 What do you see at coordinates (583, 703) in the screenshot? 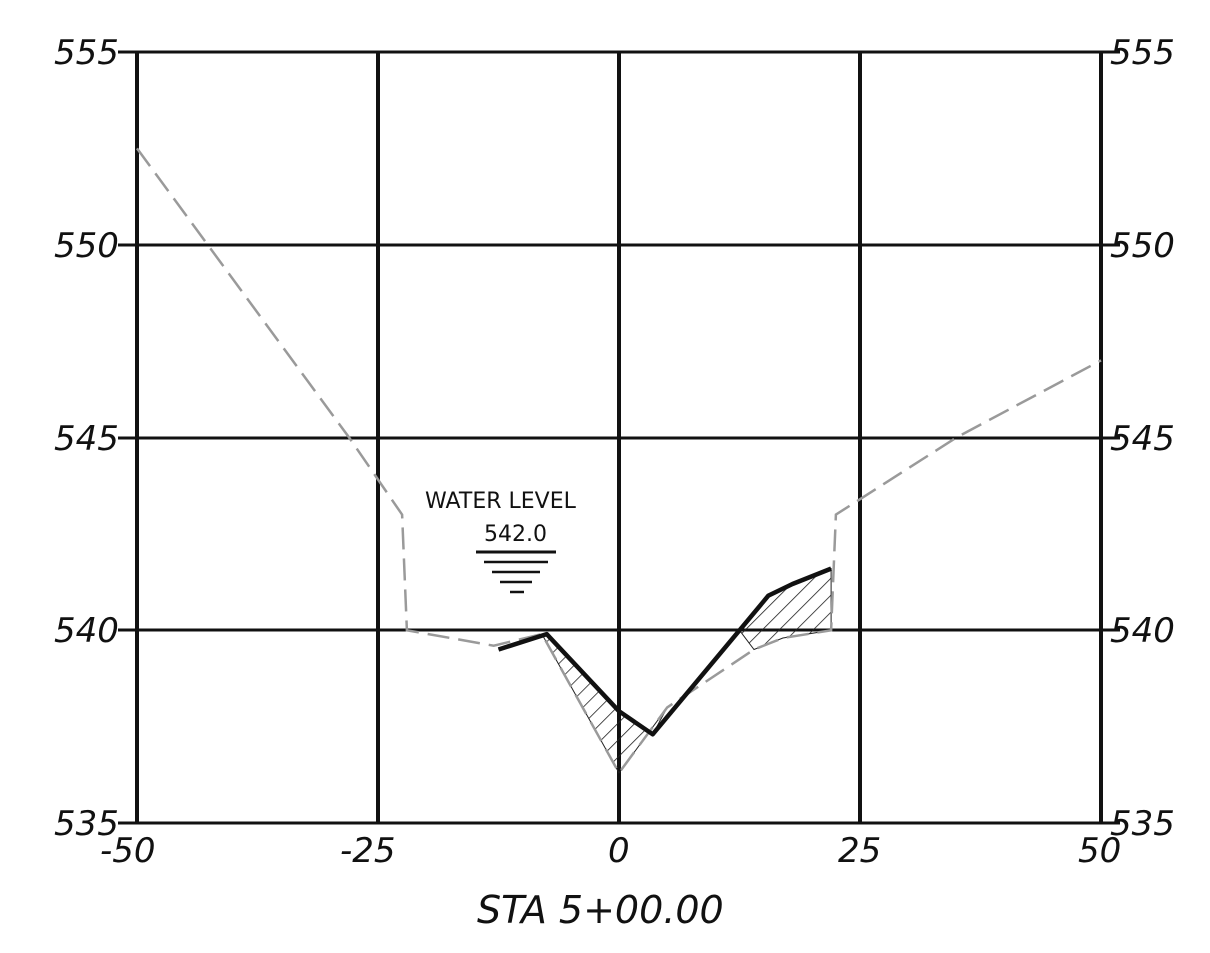
I see `cut-area-hatch-left` at bounding box center [583, 703].